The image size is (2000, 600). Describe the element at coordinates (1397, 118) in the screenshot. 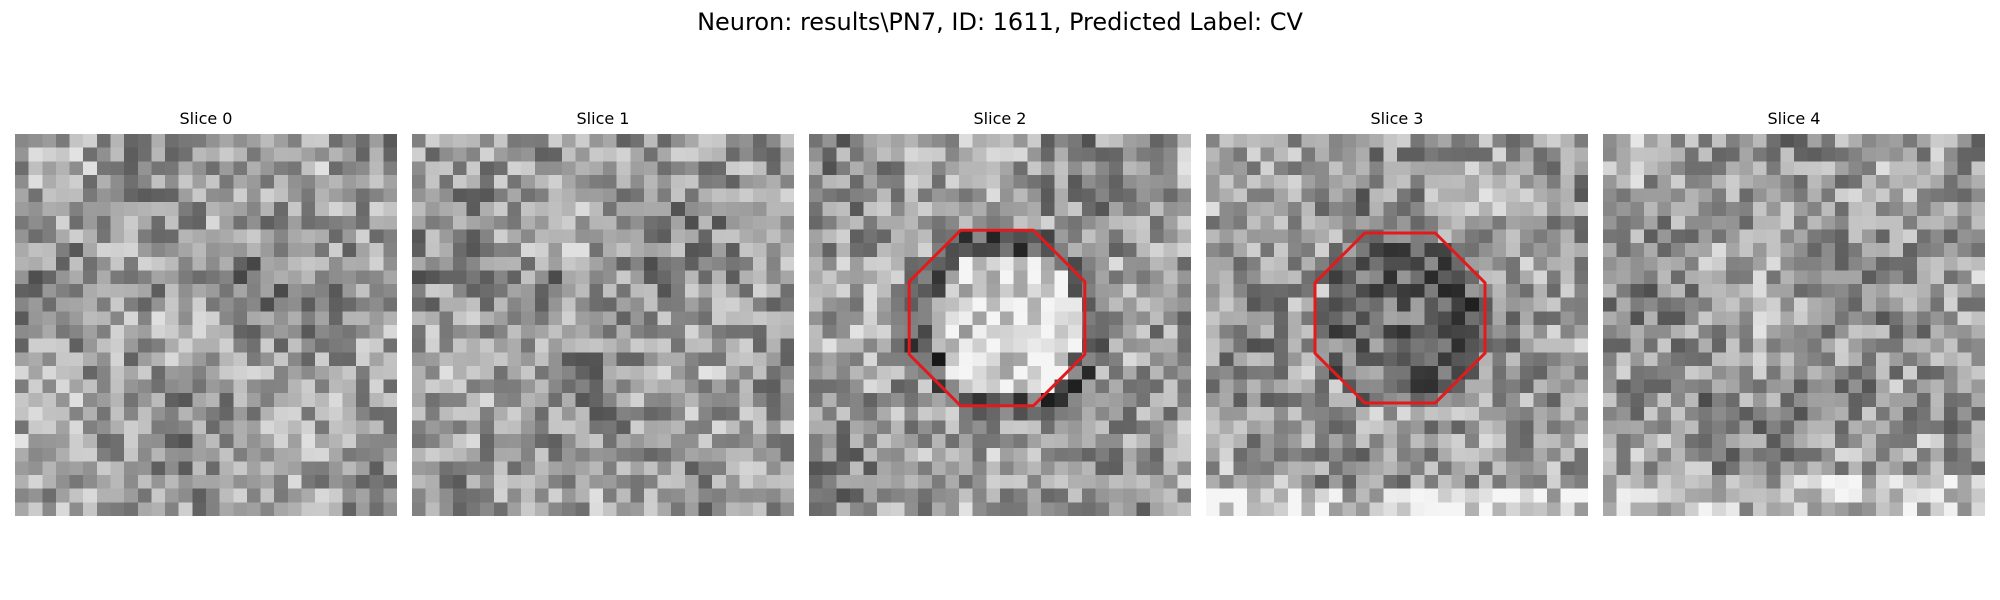

I see `slice-title-3: Slice 3` at that location.